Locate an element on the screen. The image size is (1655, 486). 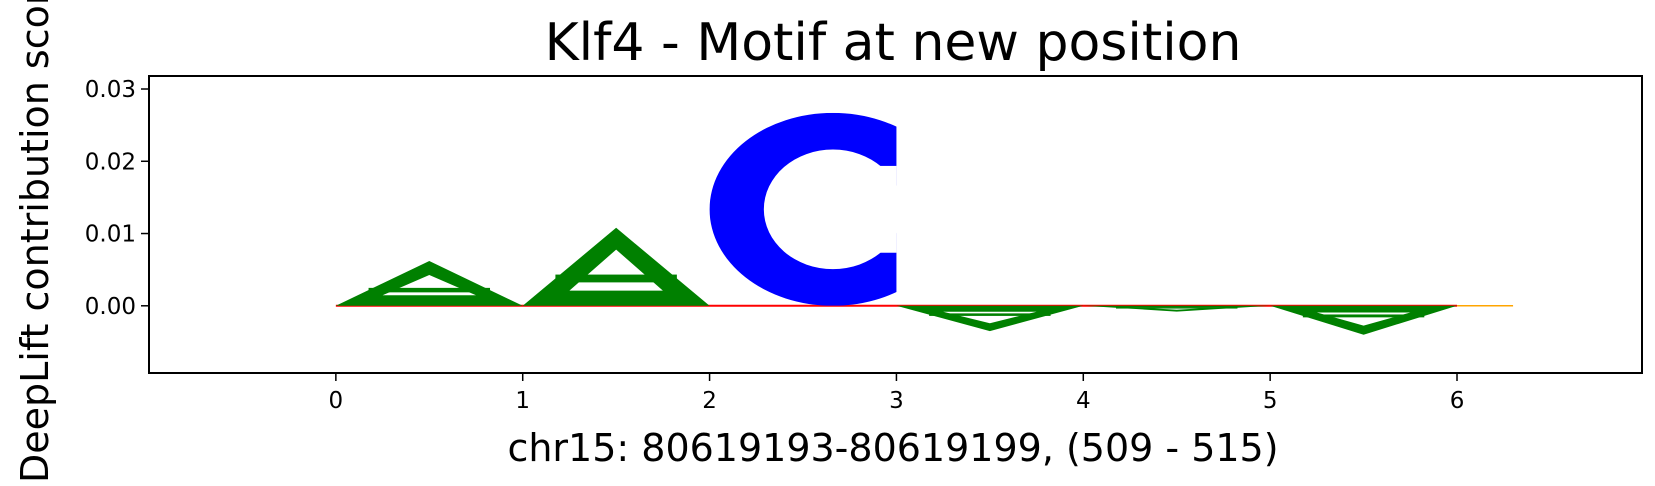
x-axis-ticks: 0 1 2 3 4 5 6 is located at coordinates (897, 393).